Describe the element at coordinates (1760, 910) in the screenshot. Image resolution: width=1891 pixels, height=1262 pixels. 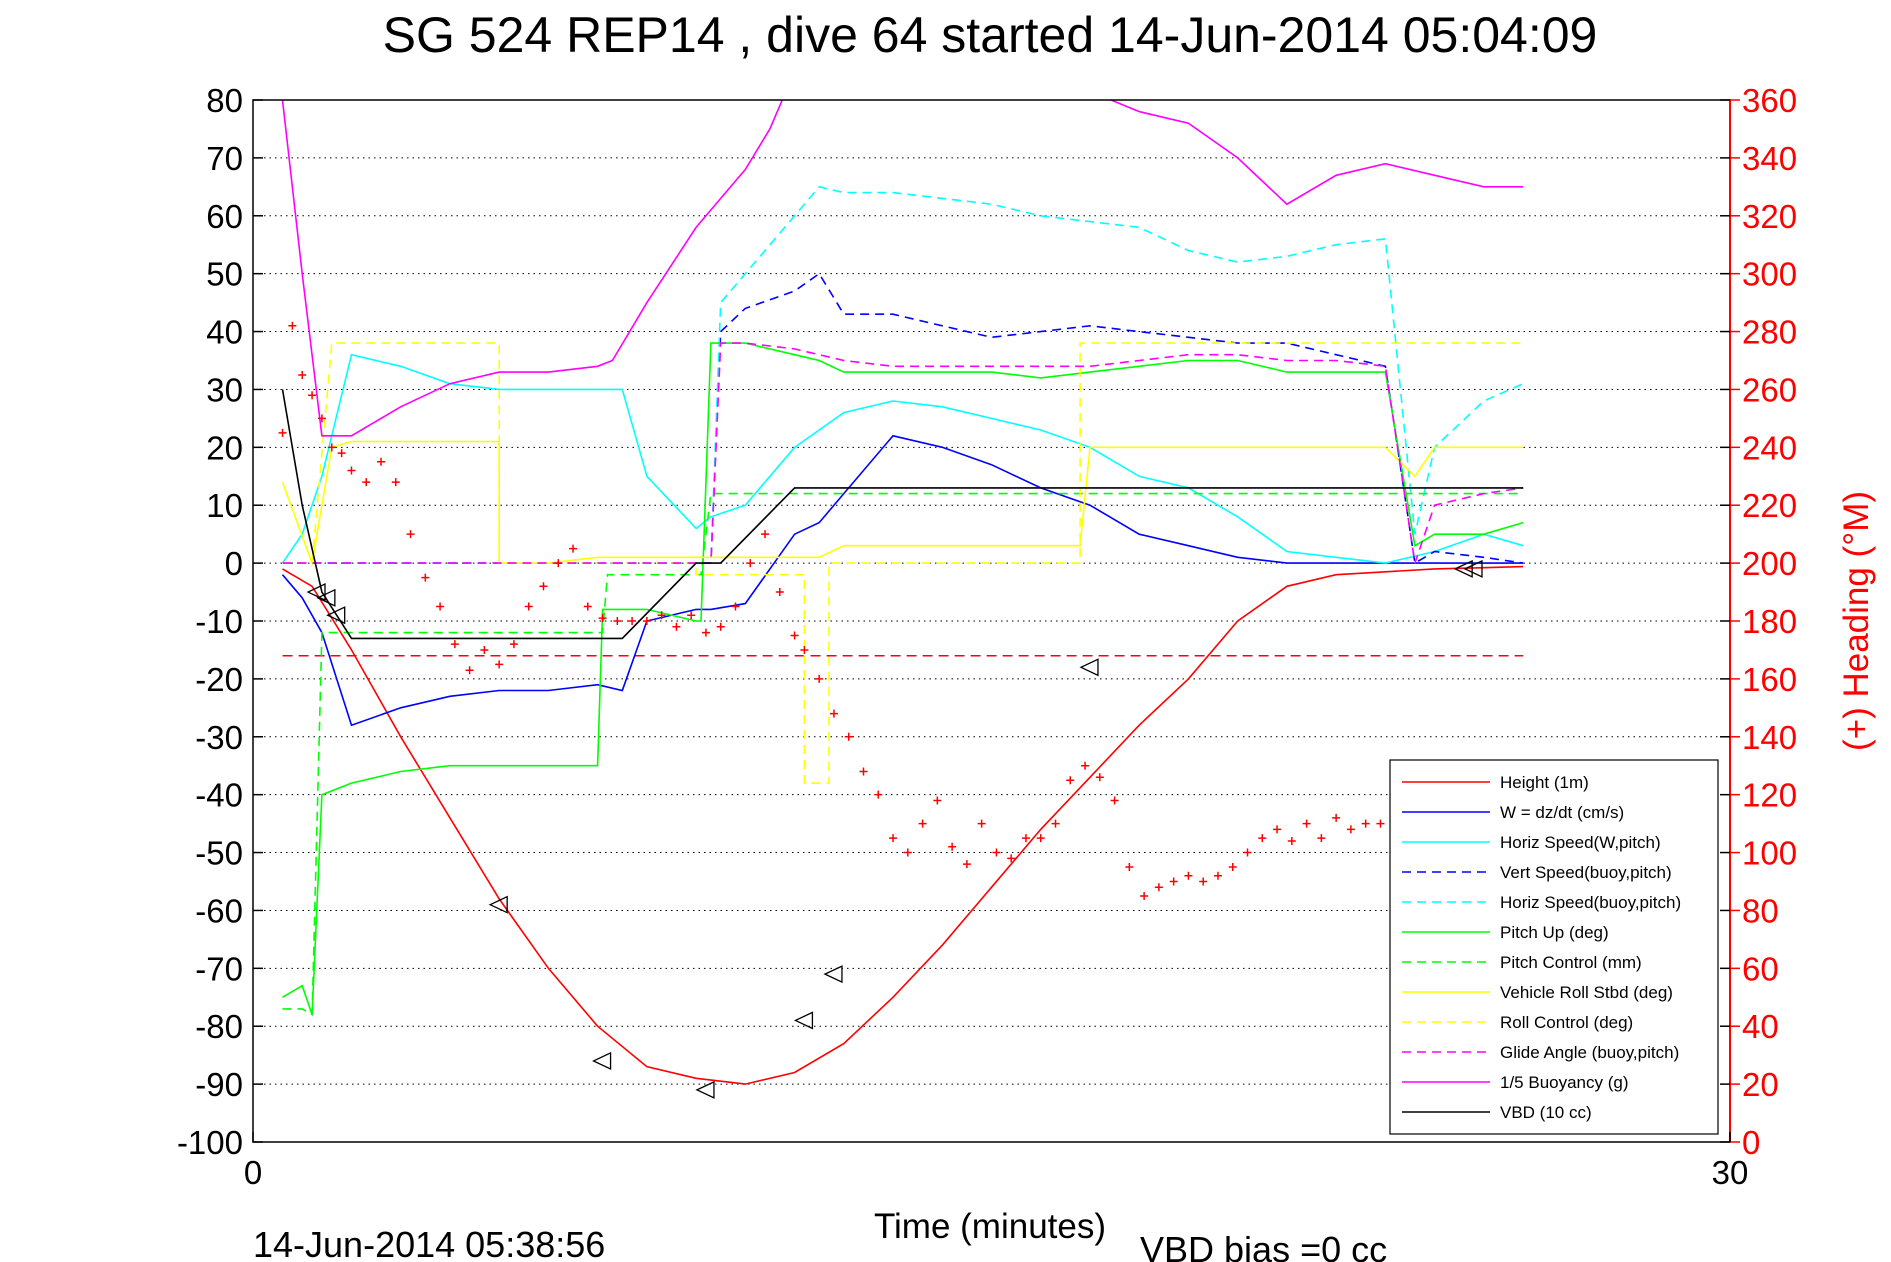
I see `right-tick-label: 80` at that location.